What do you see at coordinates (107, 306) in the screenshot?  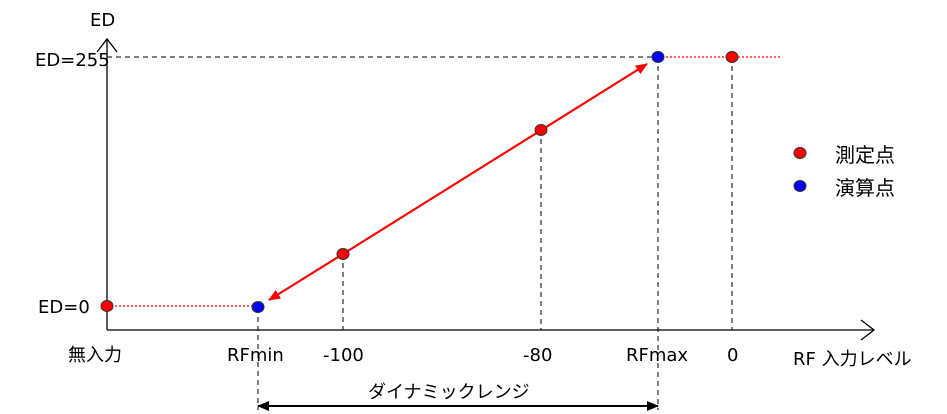 I see `measured-point-no-input` at bounding box center [107, 306].